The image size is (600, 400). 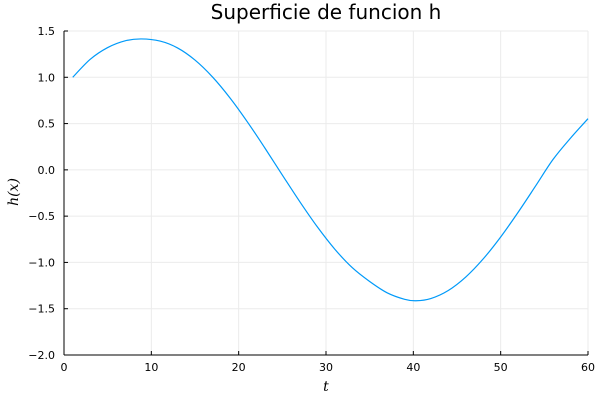 I want to click on y-tick-label: −2.0, so click(x=41, y=355).